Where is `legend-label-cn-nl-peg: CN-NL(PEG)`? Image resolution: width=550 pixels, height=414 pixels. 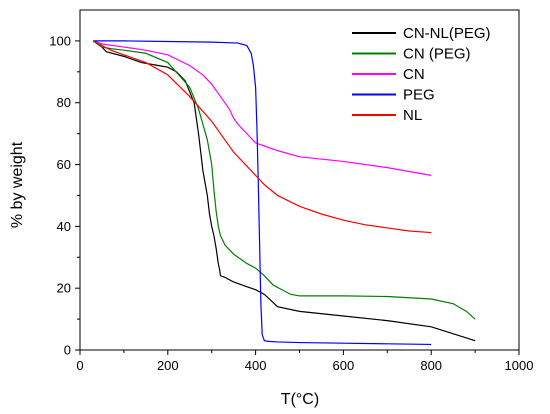
legend-label-cn-nl-peg: CN-NL(PEG) is located at coordinates (447, 33).